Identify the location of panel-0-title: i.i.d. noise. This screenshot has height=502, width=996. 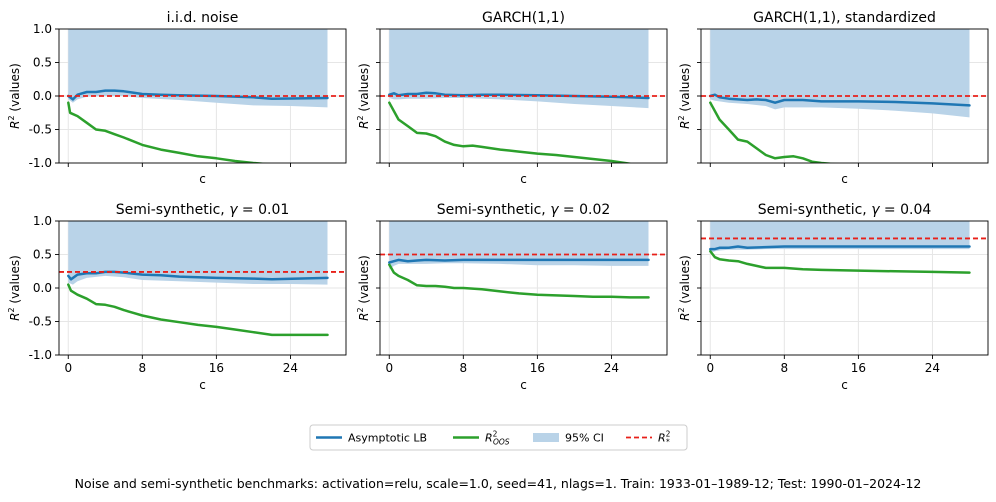
(203, 18).